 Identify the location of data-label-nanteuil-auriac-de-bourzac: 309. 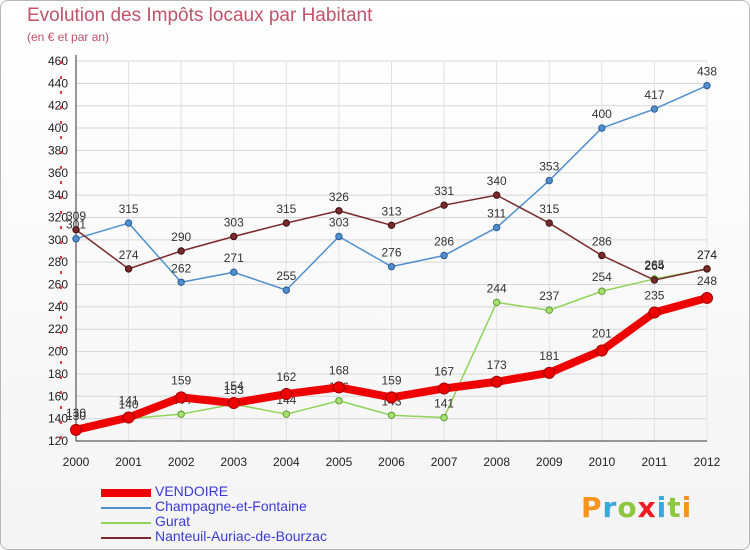
(76, 216).